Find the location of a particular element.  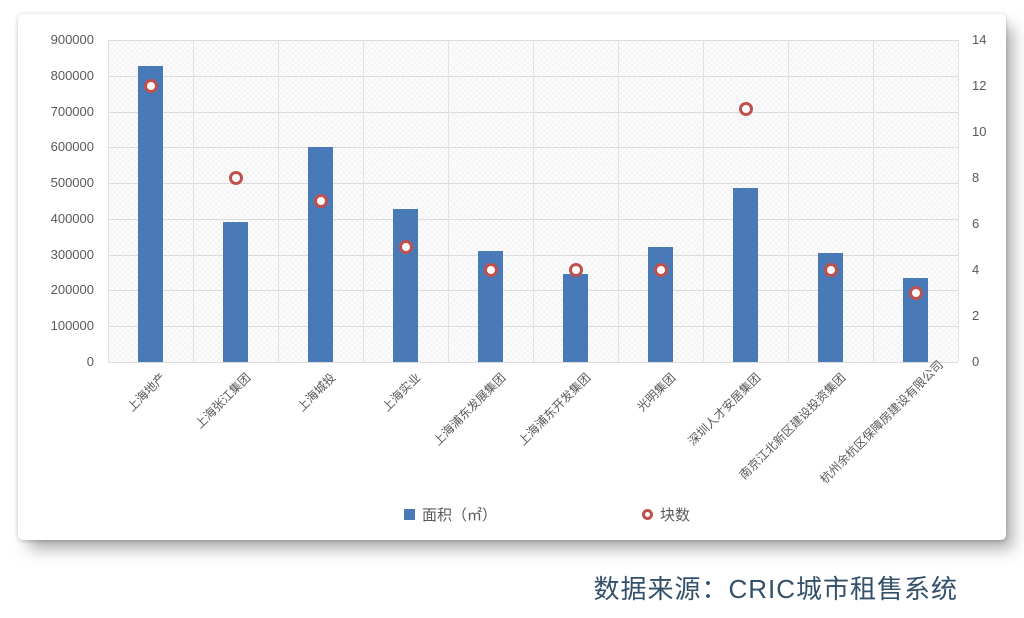

left-axis-tick: 0 is located at coordinates (90, 361).